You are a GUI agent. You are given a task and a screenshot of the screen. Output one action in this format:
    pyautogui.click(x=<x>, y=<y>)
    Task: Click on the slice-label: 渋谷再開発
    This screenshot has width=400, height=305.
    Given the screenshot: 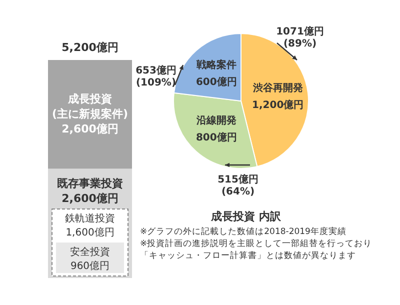 What is the action you would take?
    pyautogui.click(x=278, y=88)
    